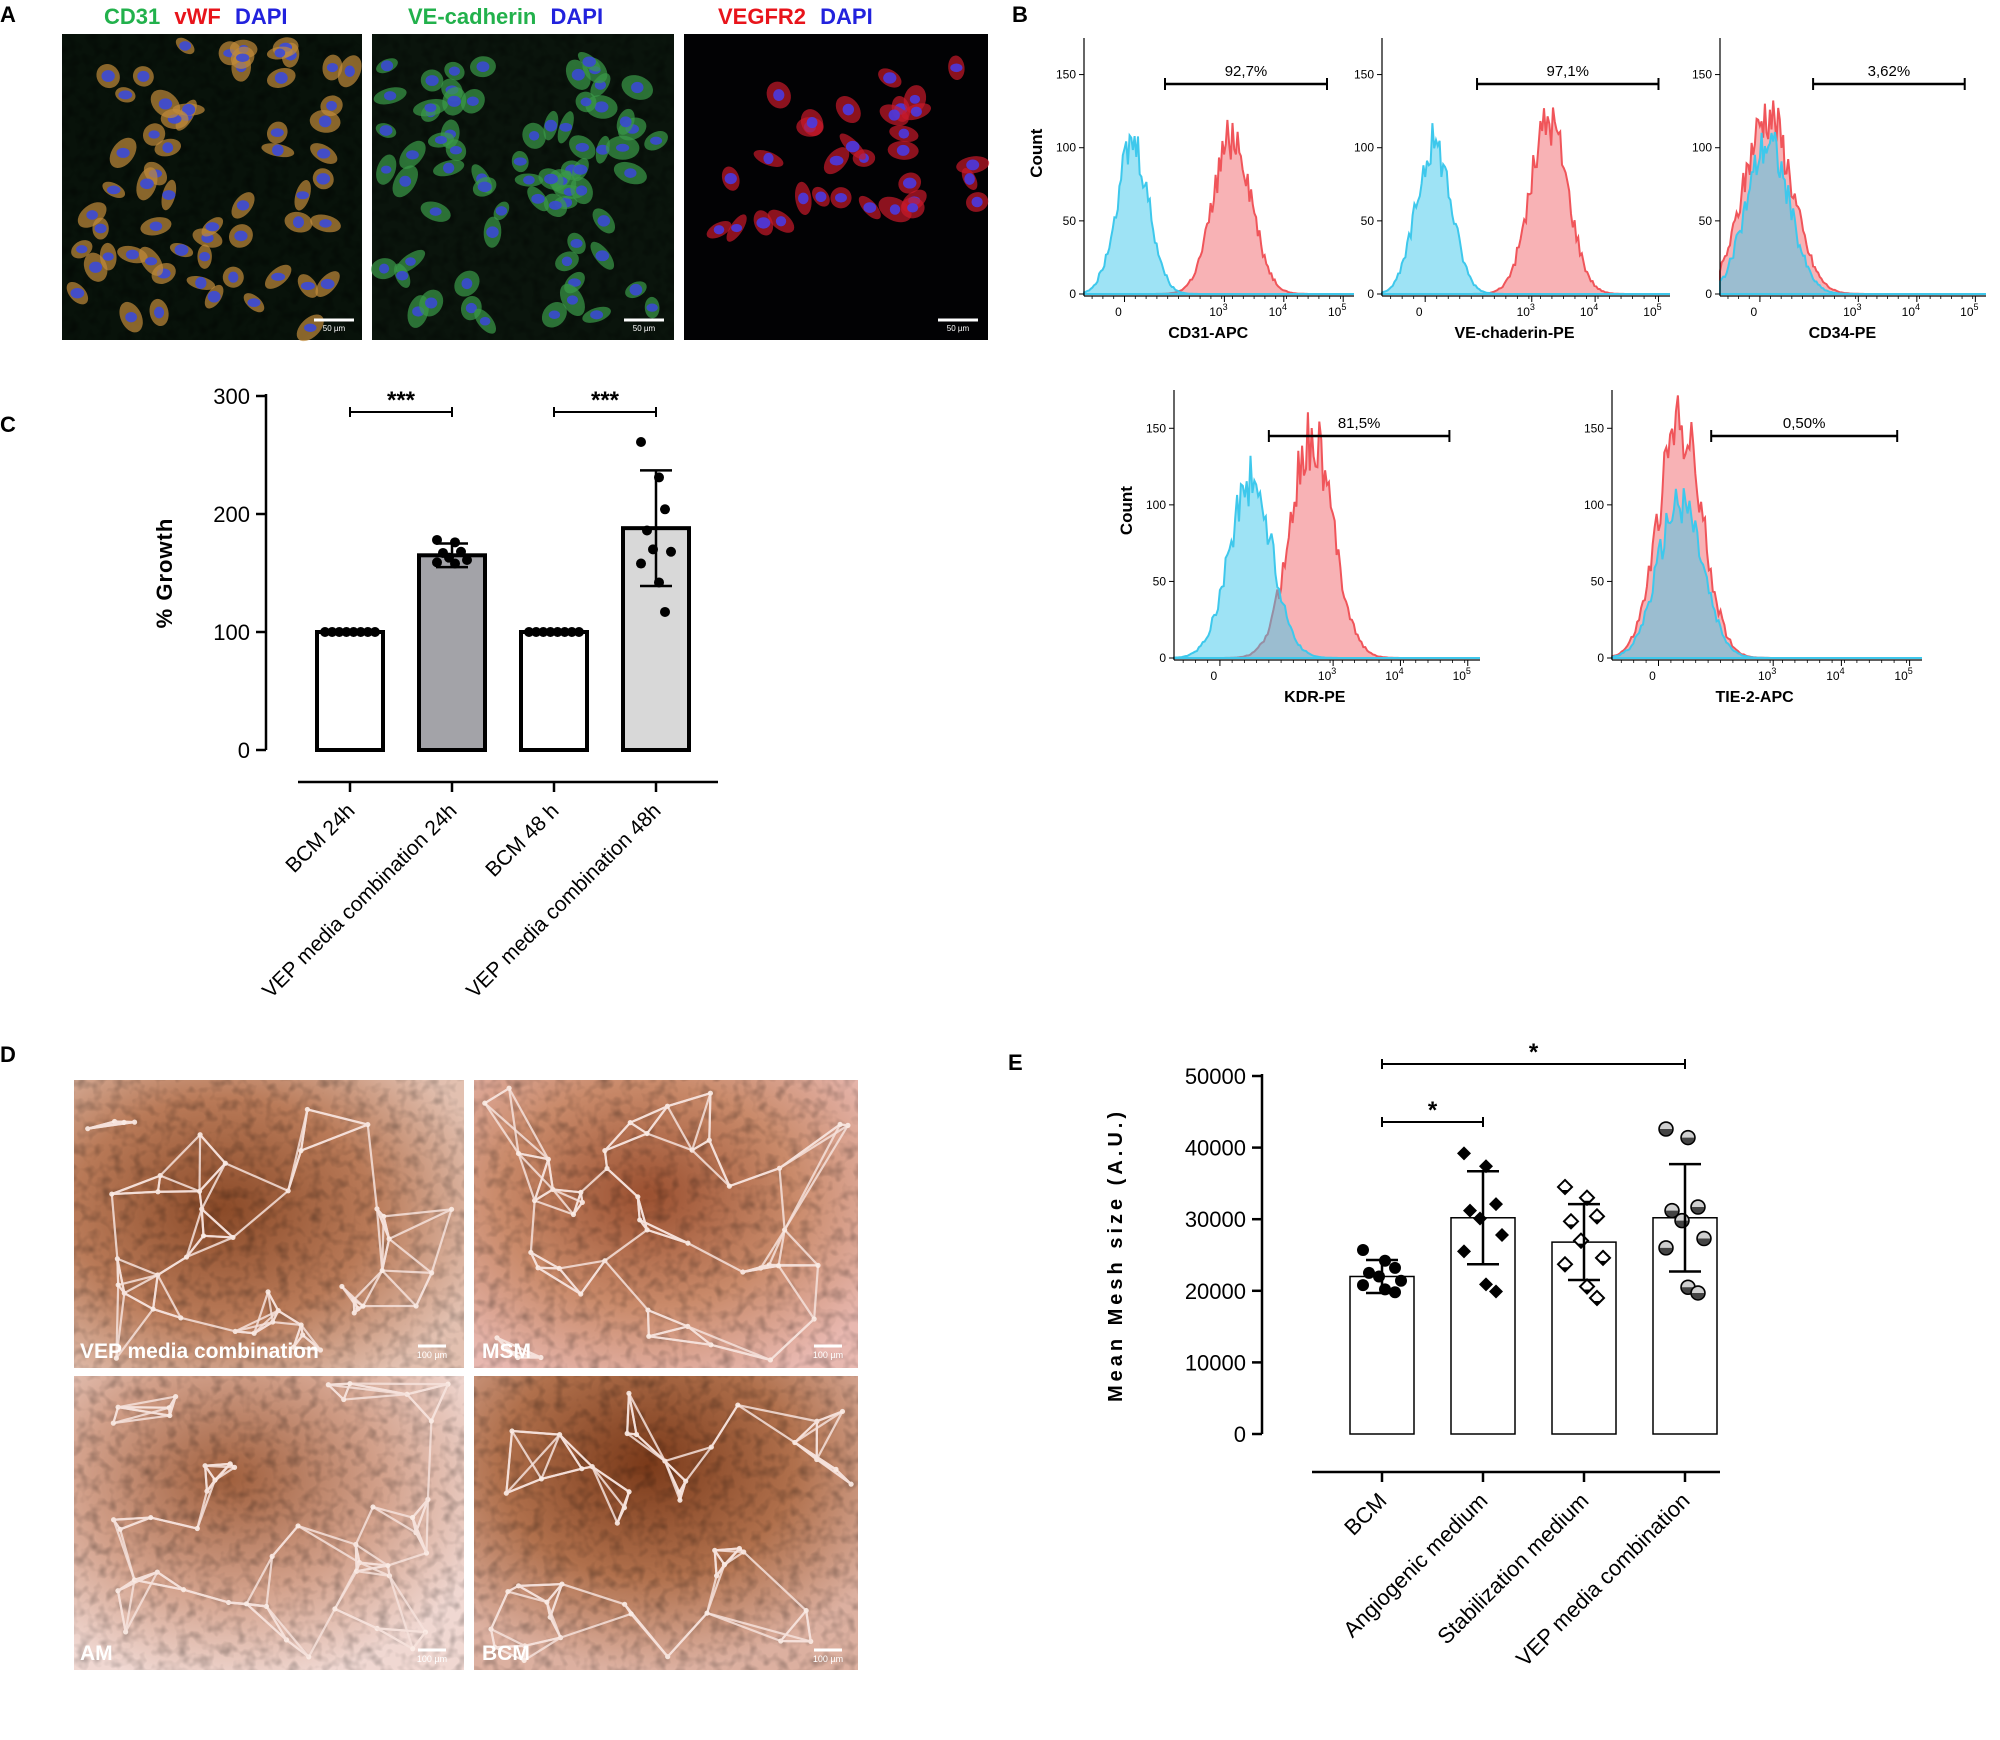 The image size is (2000, 1740). I want to click on gate-percent: 0,50%, so click(1804, 423).